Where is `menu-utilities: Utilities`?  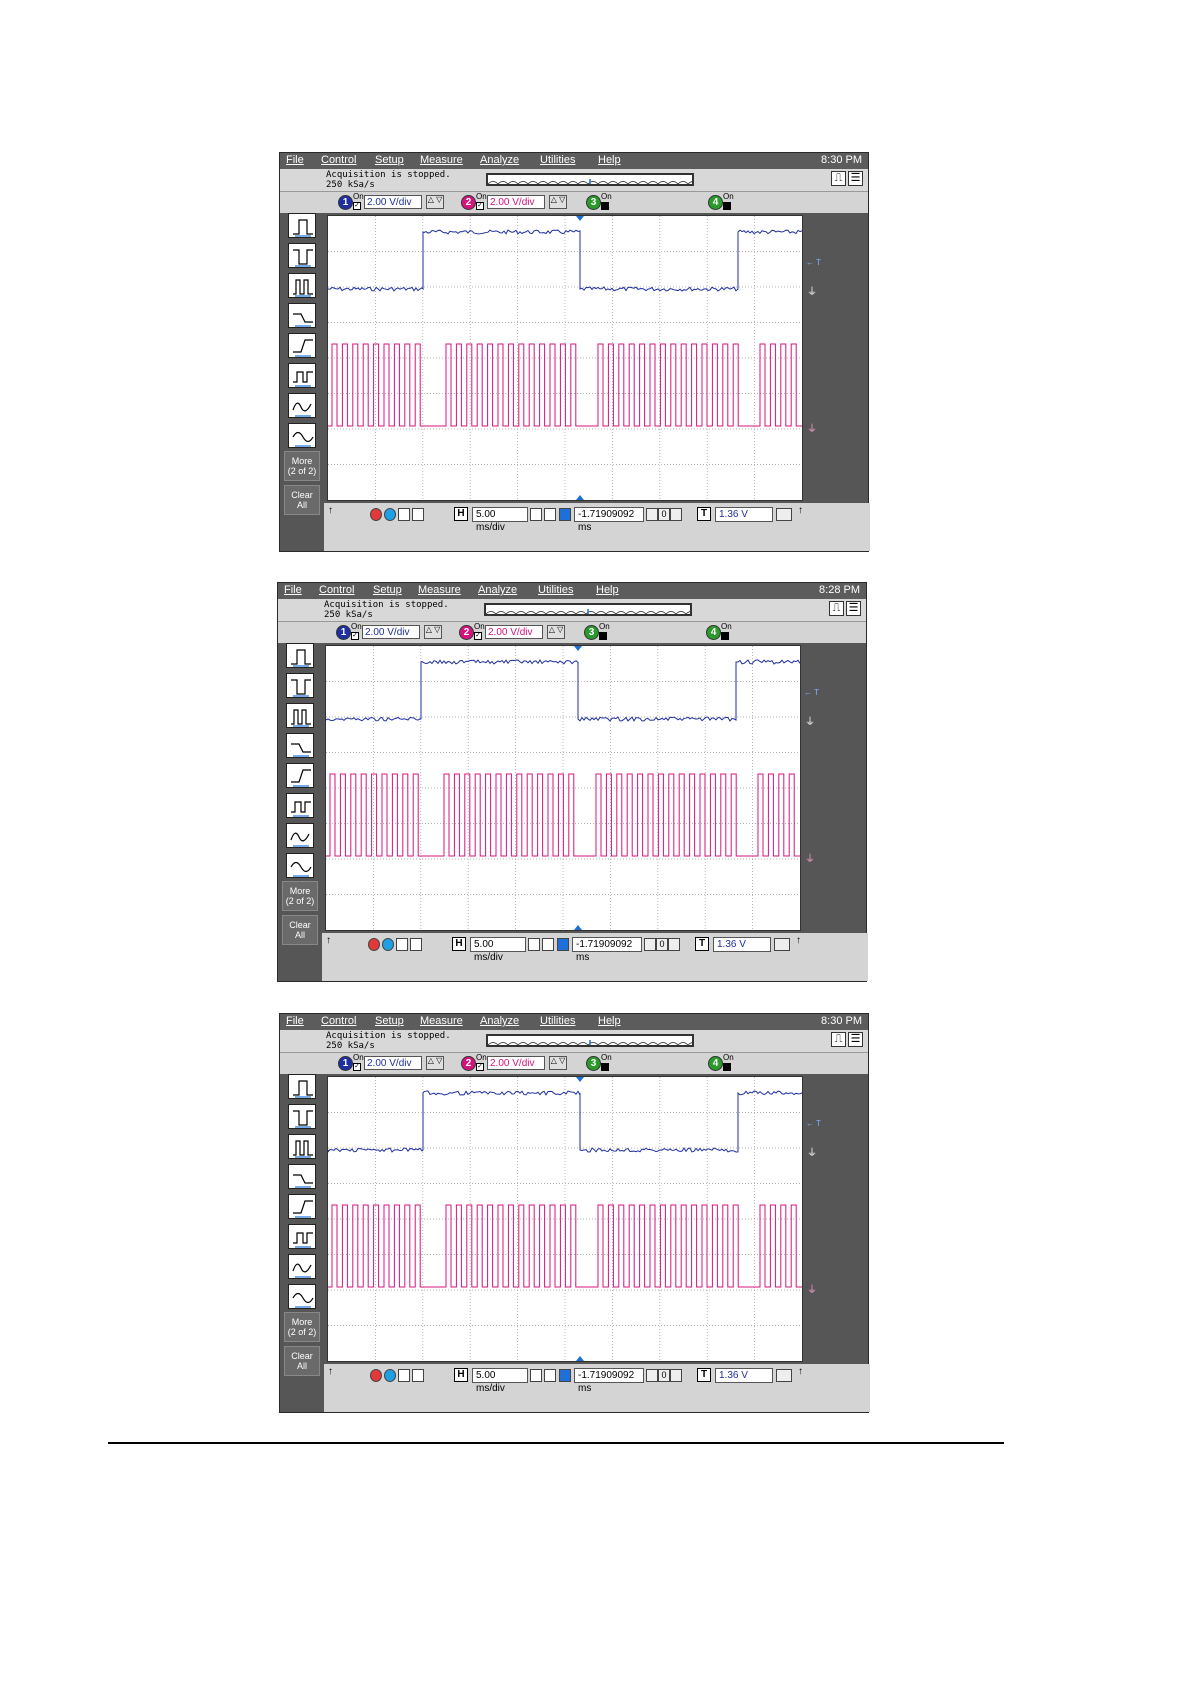
menu-utilities: Utilities is located at coordinates (558, 1021).